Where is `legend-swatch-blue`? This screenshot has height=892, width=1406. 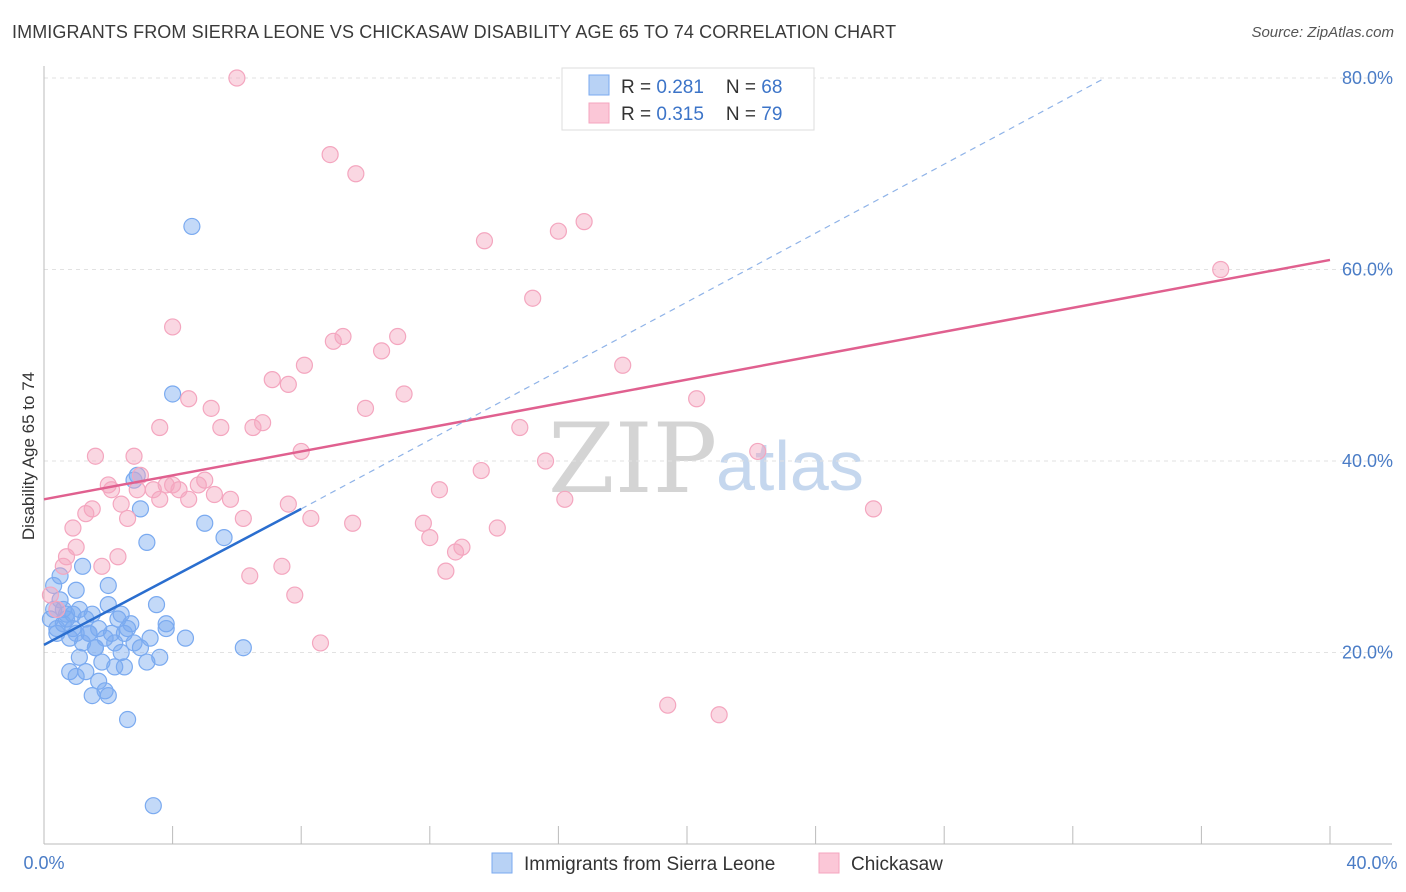
legend-swatch-blue is located at coordinates (599, 85).